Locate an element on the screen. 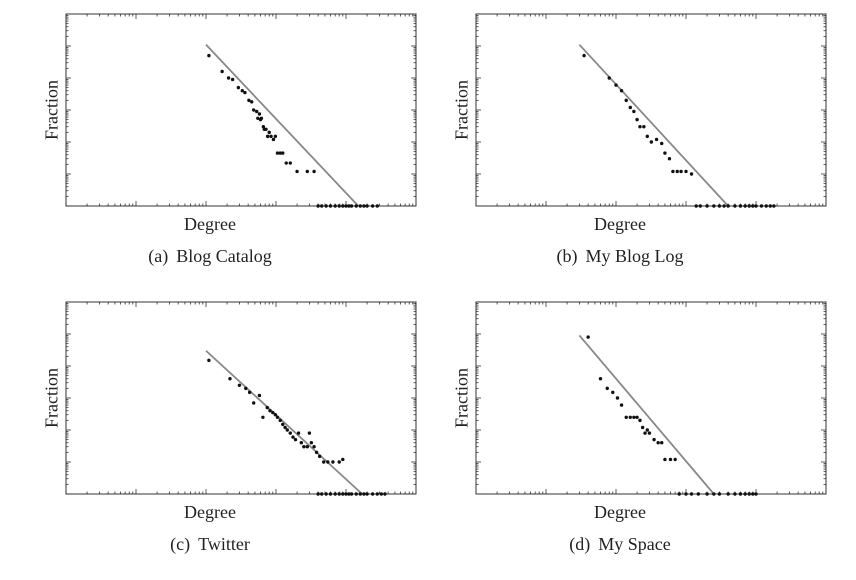 The width and height of the screenshot is (856, 580). scatter-plot-d is located at coordinates (651, 398).